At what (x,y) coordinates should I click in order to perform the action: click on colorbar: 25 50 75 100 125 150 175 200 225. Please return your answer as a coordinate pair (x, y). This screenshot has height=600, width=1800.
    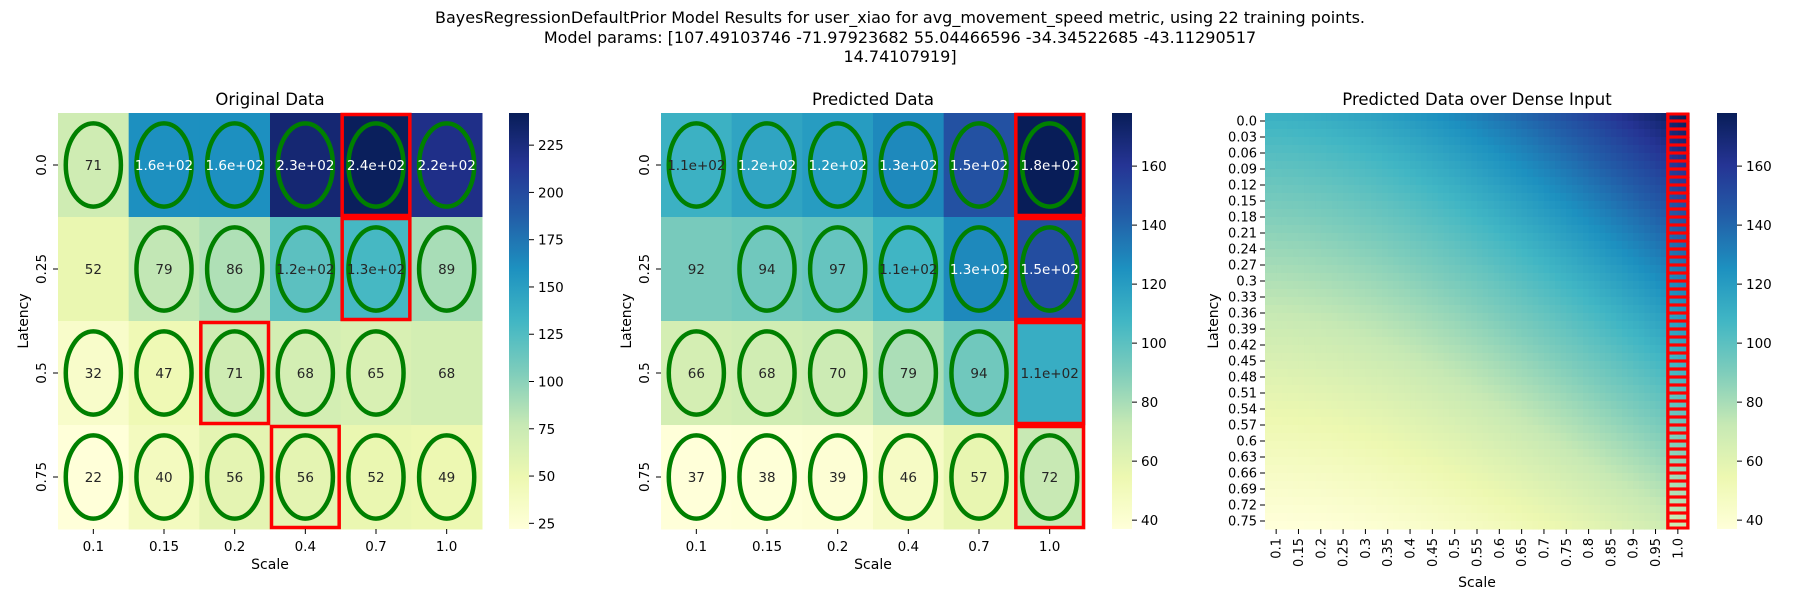
    Looking at the image, I should click on (536, 322).